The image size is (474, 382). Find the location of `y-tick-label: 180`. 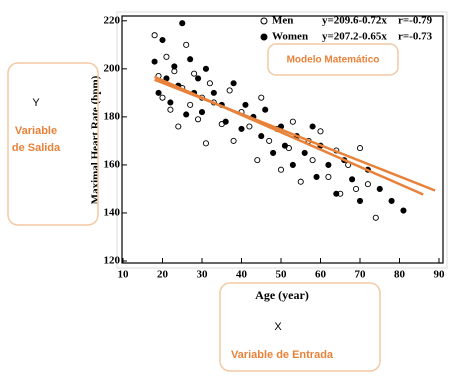

y-tick-label: 180 is located at coordinates (112, 116).